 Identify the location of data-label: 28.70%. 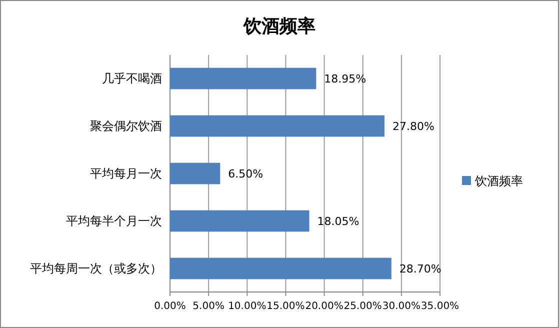
(420, 269).